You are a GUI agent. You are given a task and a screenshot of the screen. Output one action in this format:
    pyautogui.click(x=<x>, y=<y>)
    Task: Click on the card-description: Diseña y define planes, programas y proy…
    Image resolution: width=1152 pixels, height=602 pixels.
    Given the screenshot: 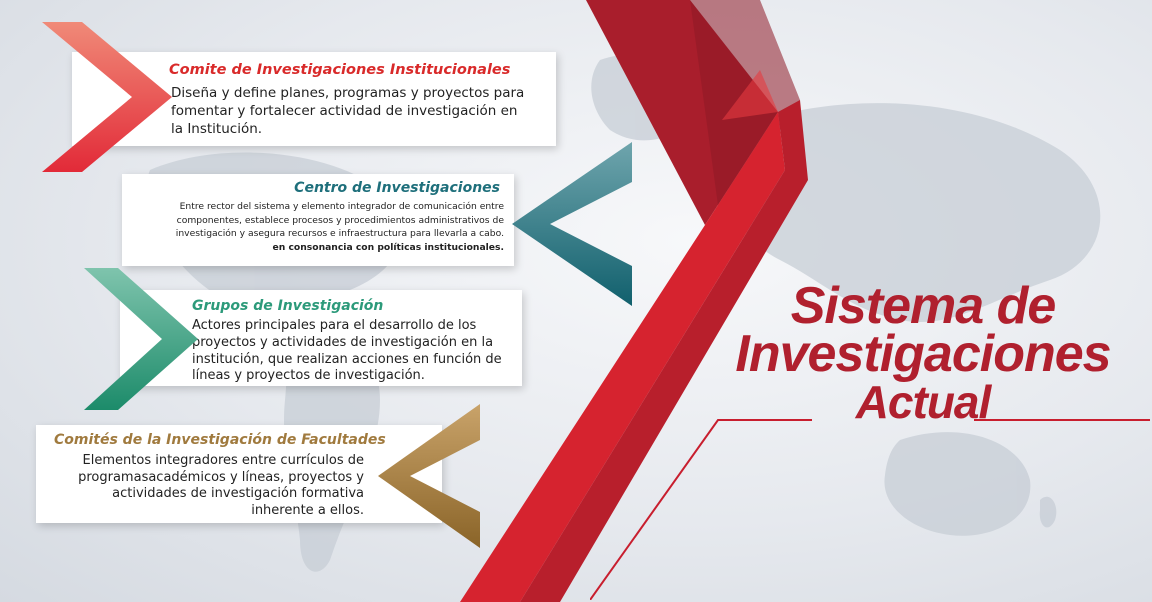 What is the action you would take?
    pyautogui.click(x=348, y=111)
    